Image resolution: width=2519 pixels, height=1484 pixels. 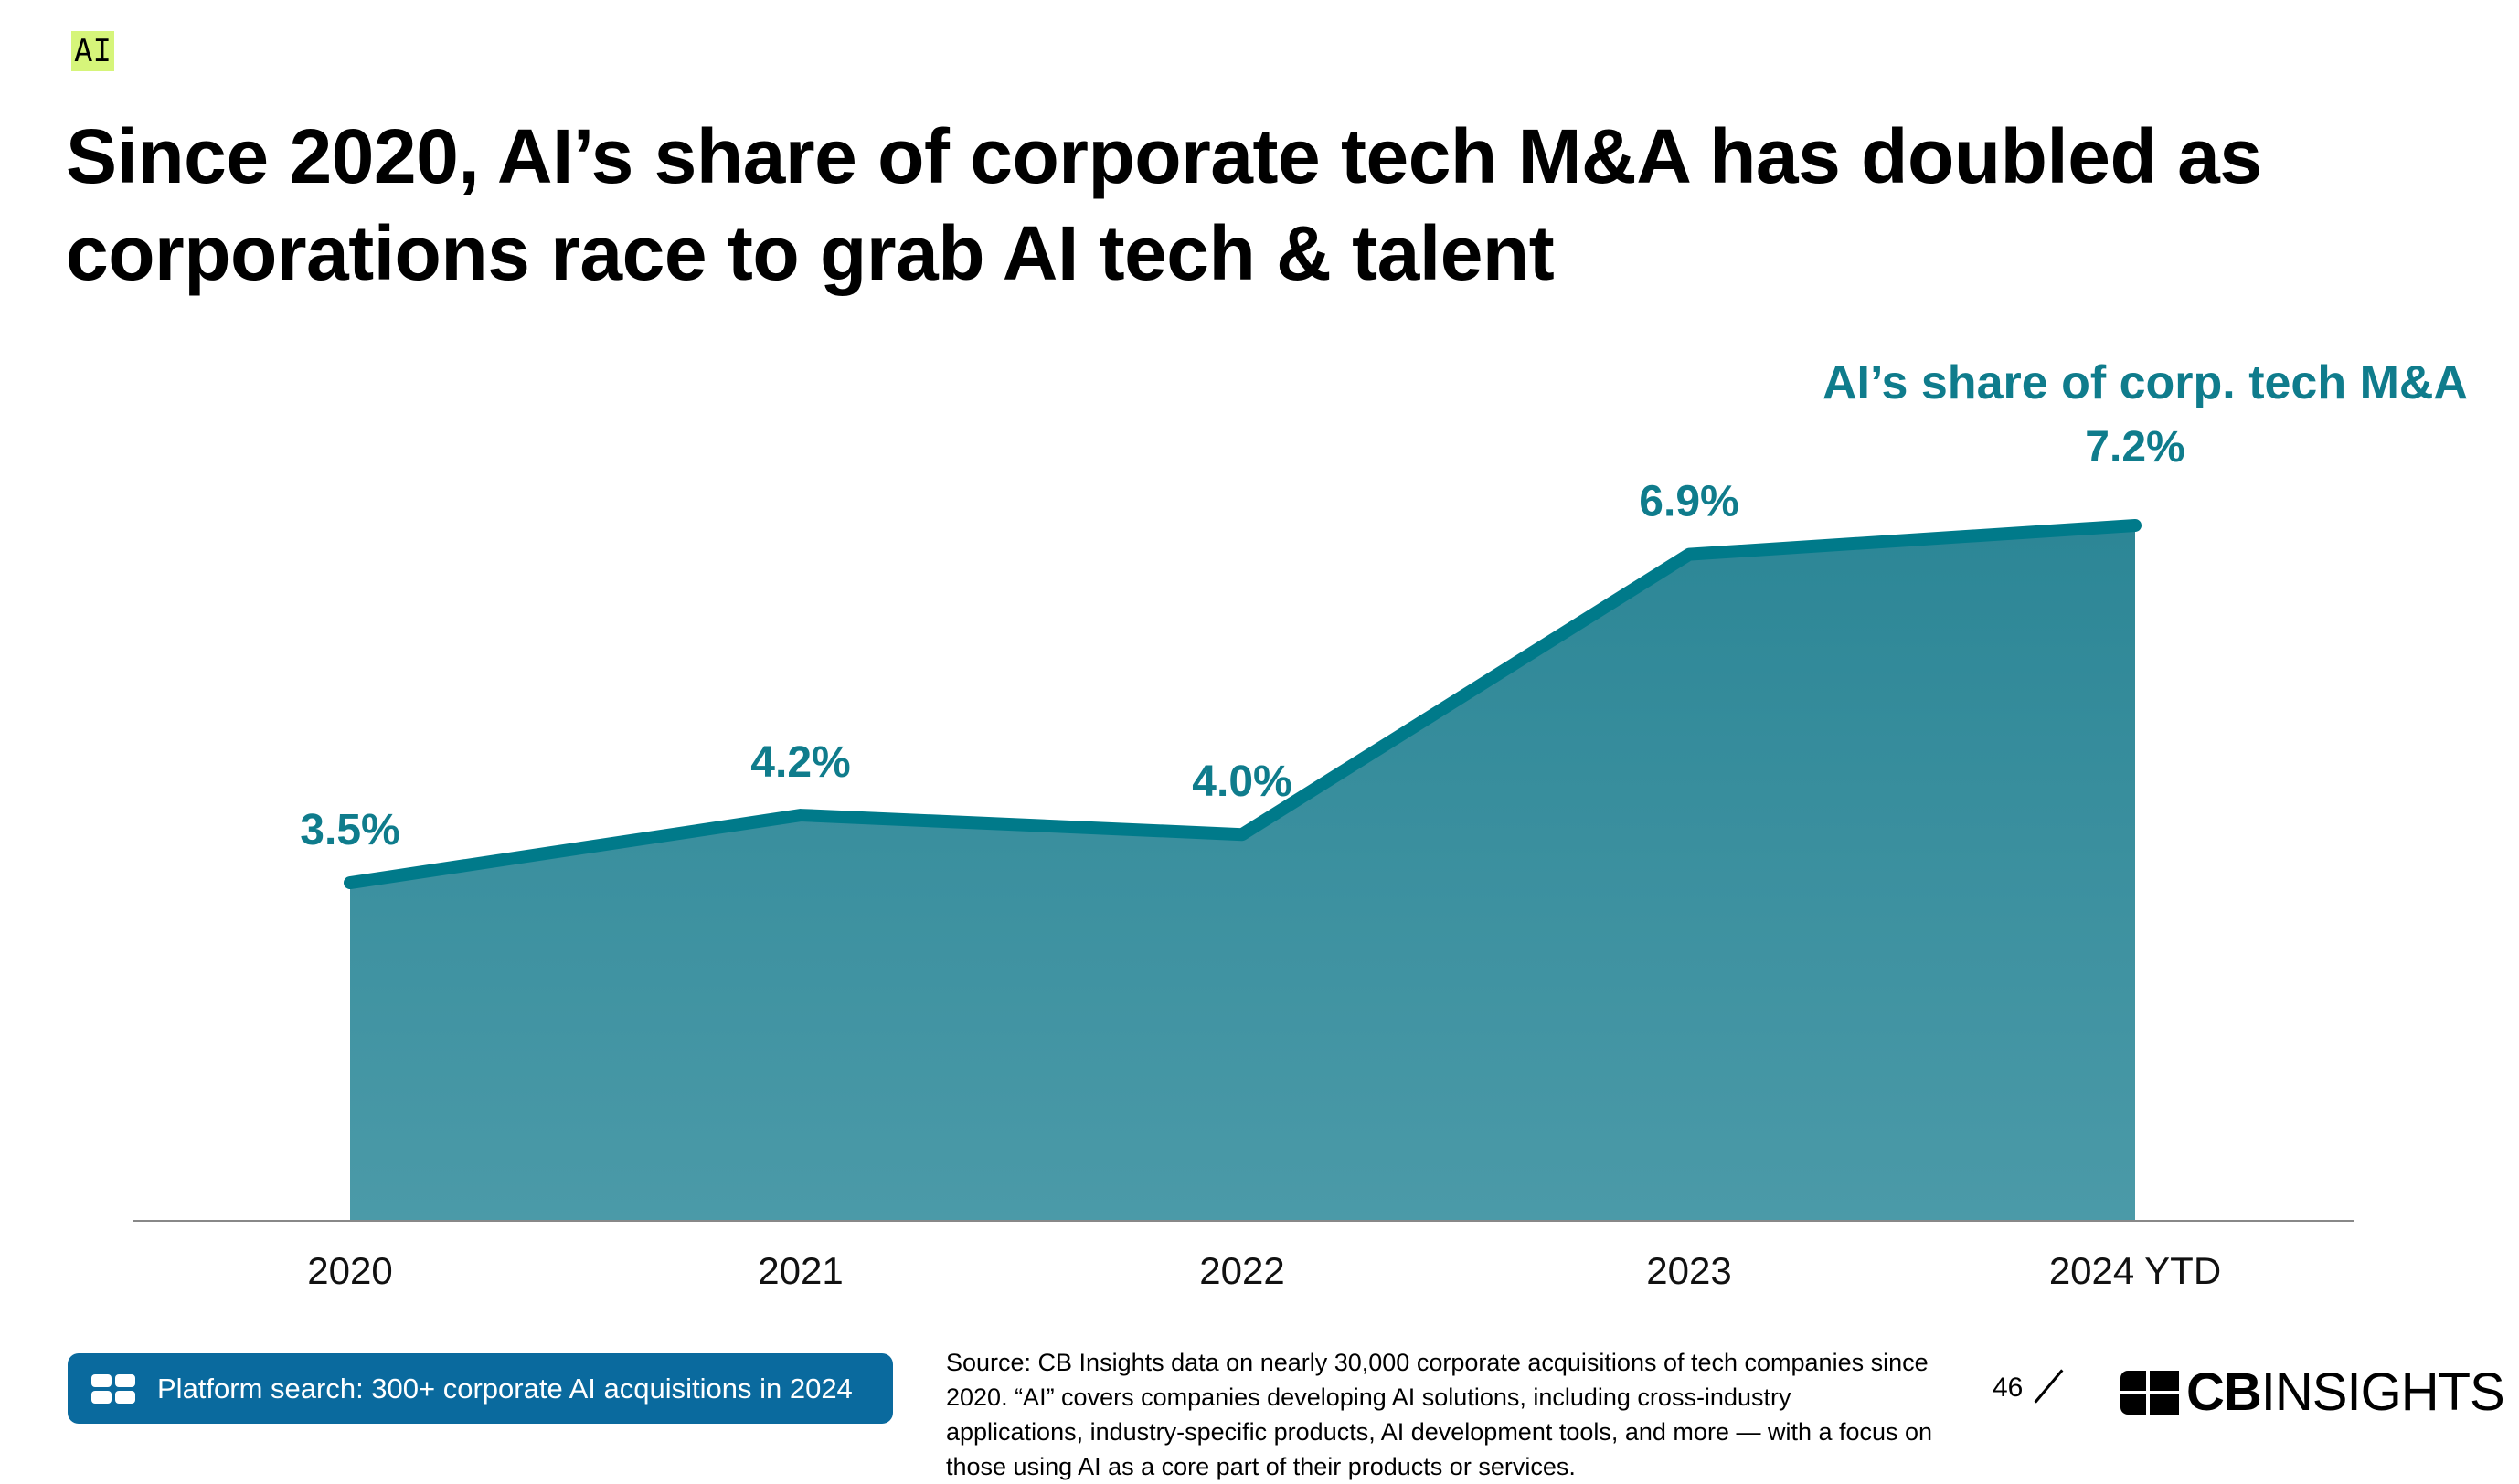 I want to click on data-label: 7.2%, so click(x=2134, y=448).